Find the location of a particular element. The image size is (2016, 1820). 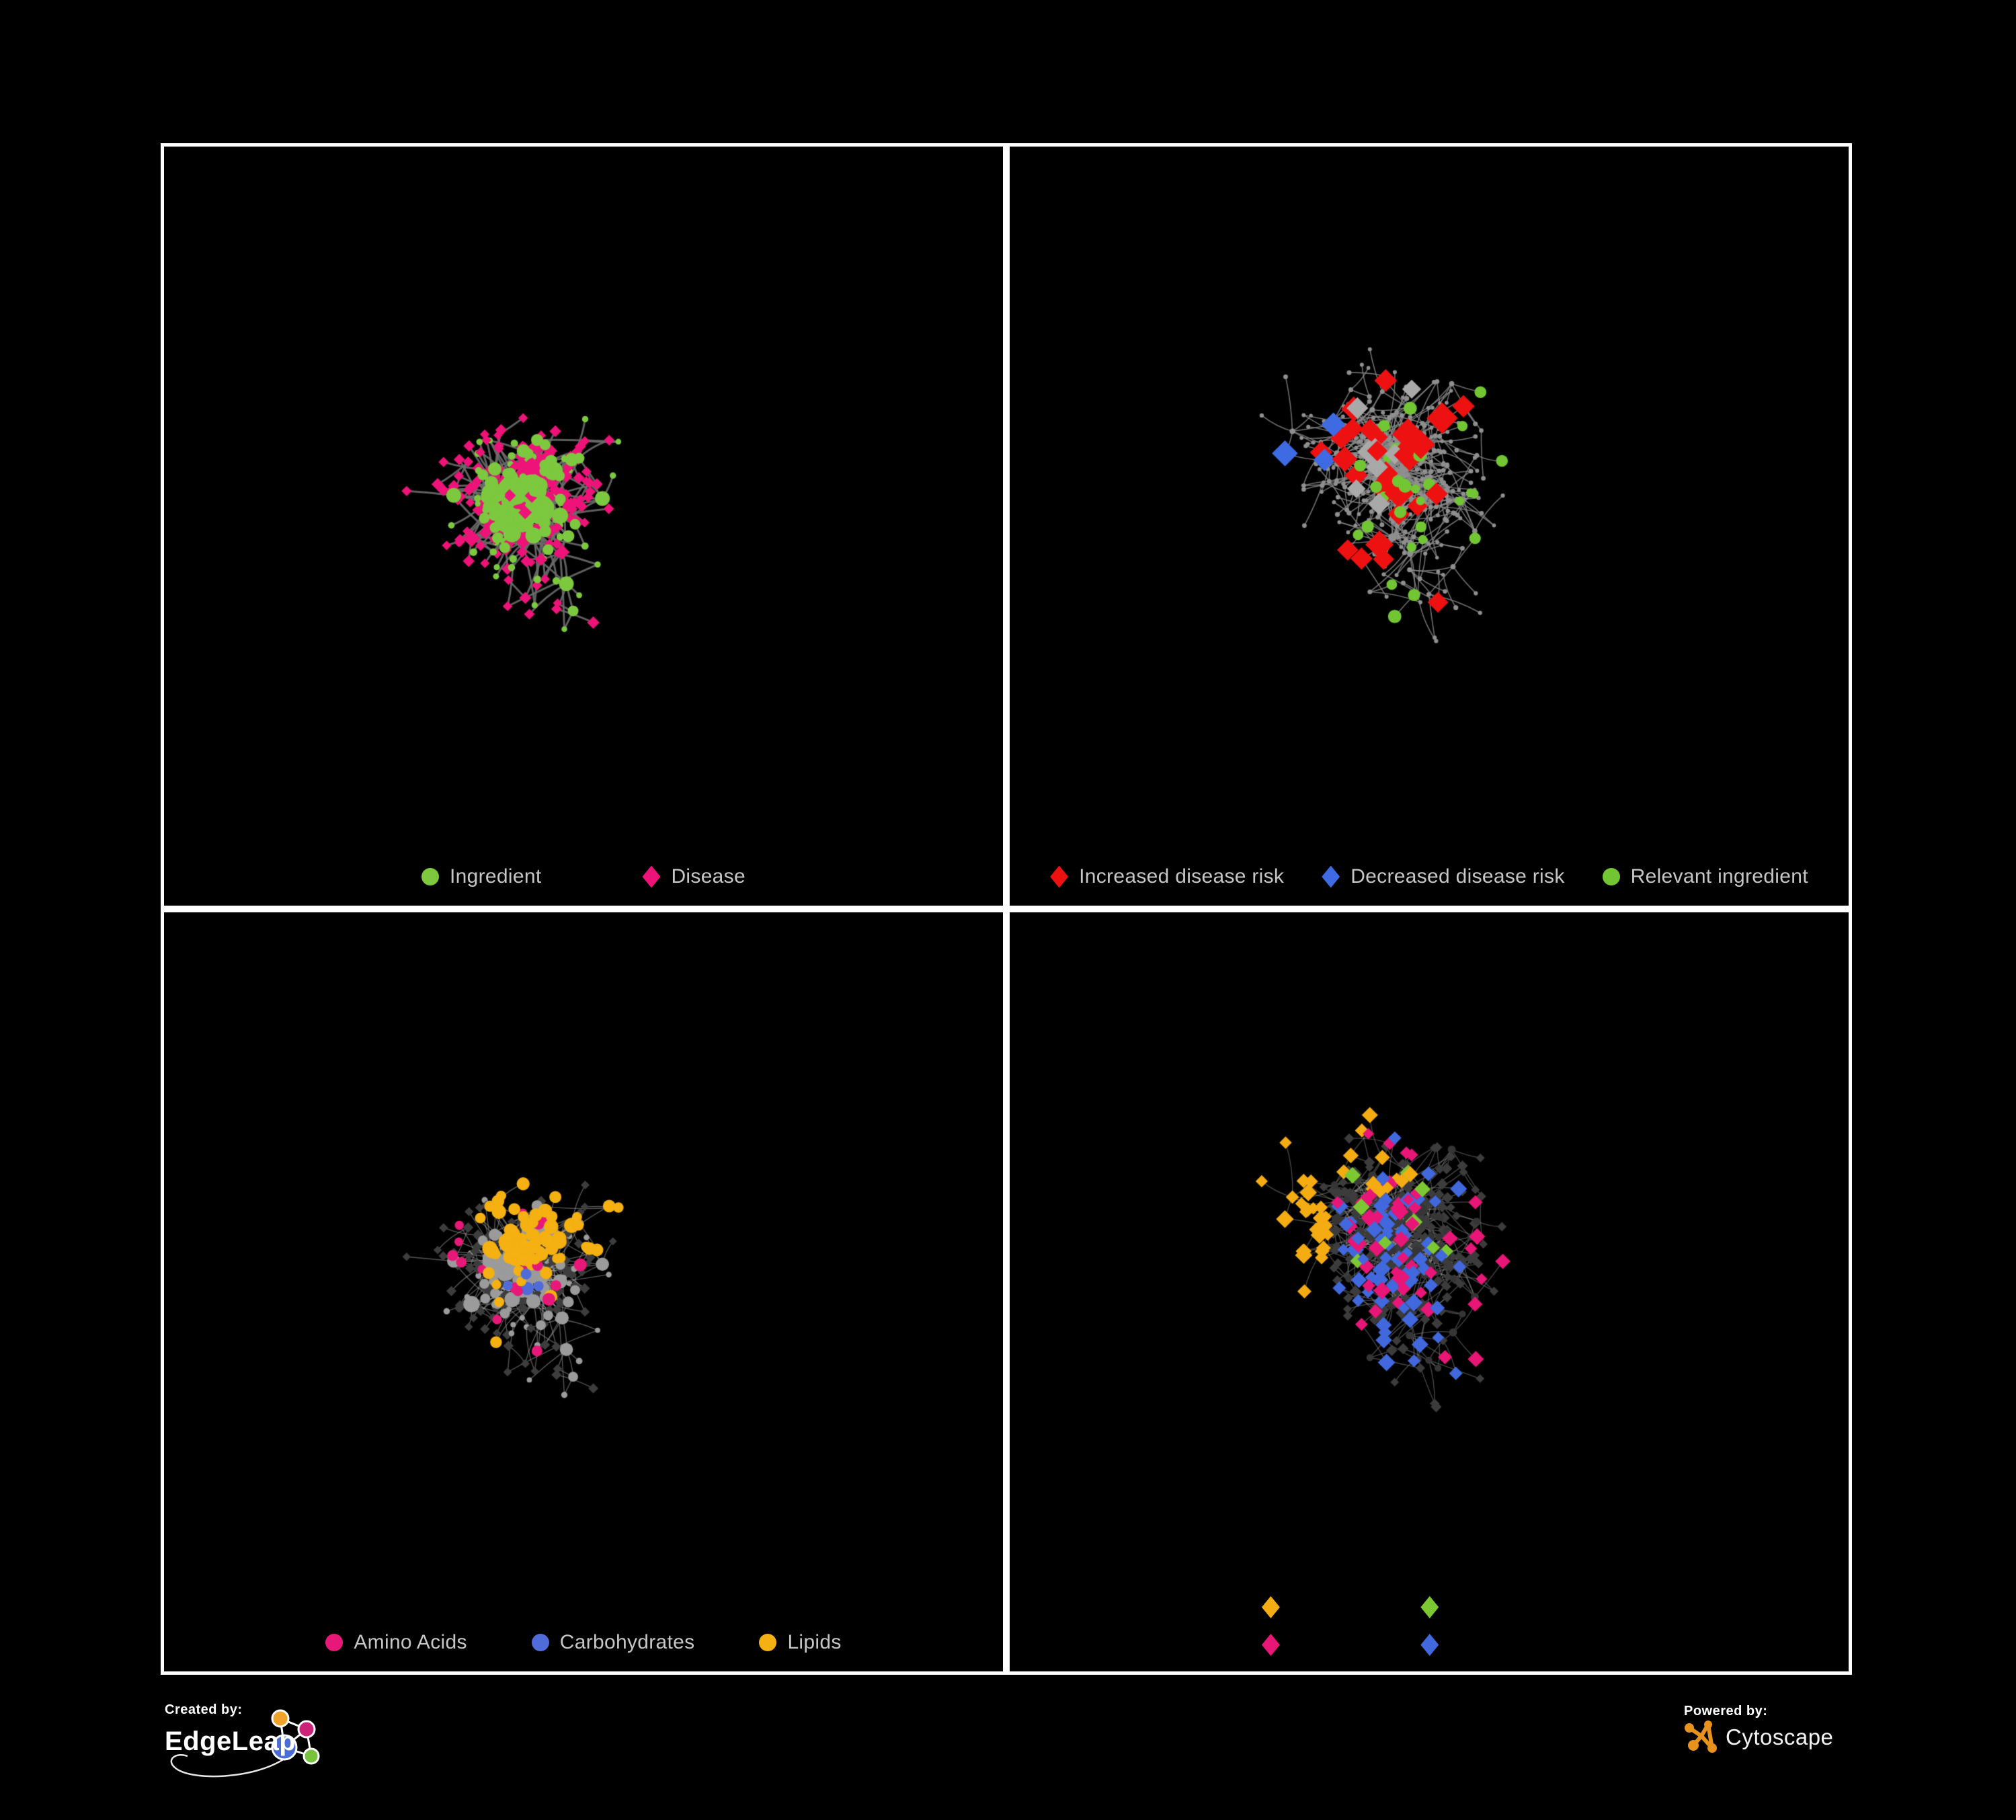

legend-item-disease: Disease is located at coordinates (693, 876).